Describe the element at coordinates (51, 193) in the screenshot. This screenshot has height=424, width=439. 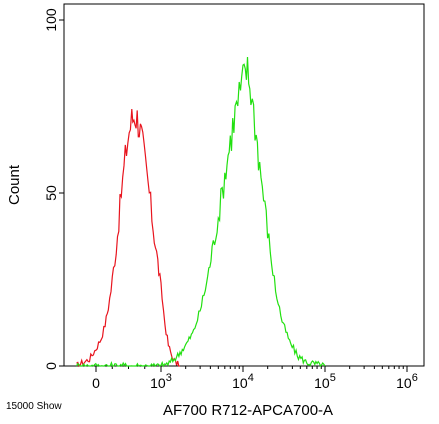
I see `y-tick-label: 50` at that location.